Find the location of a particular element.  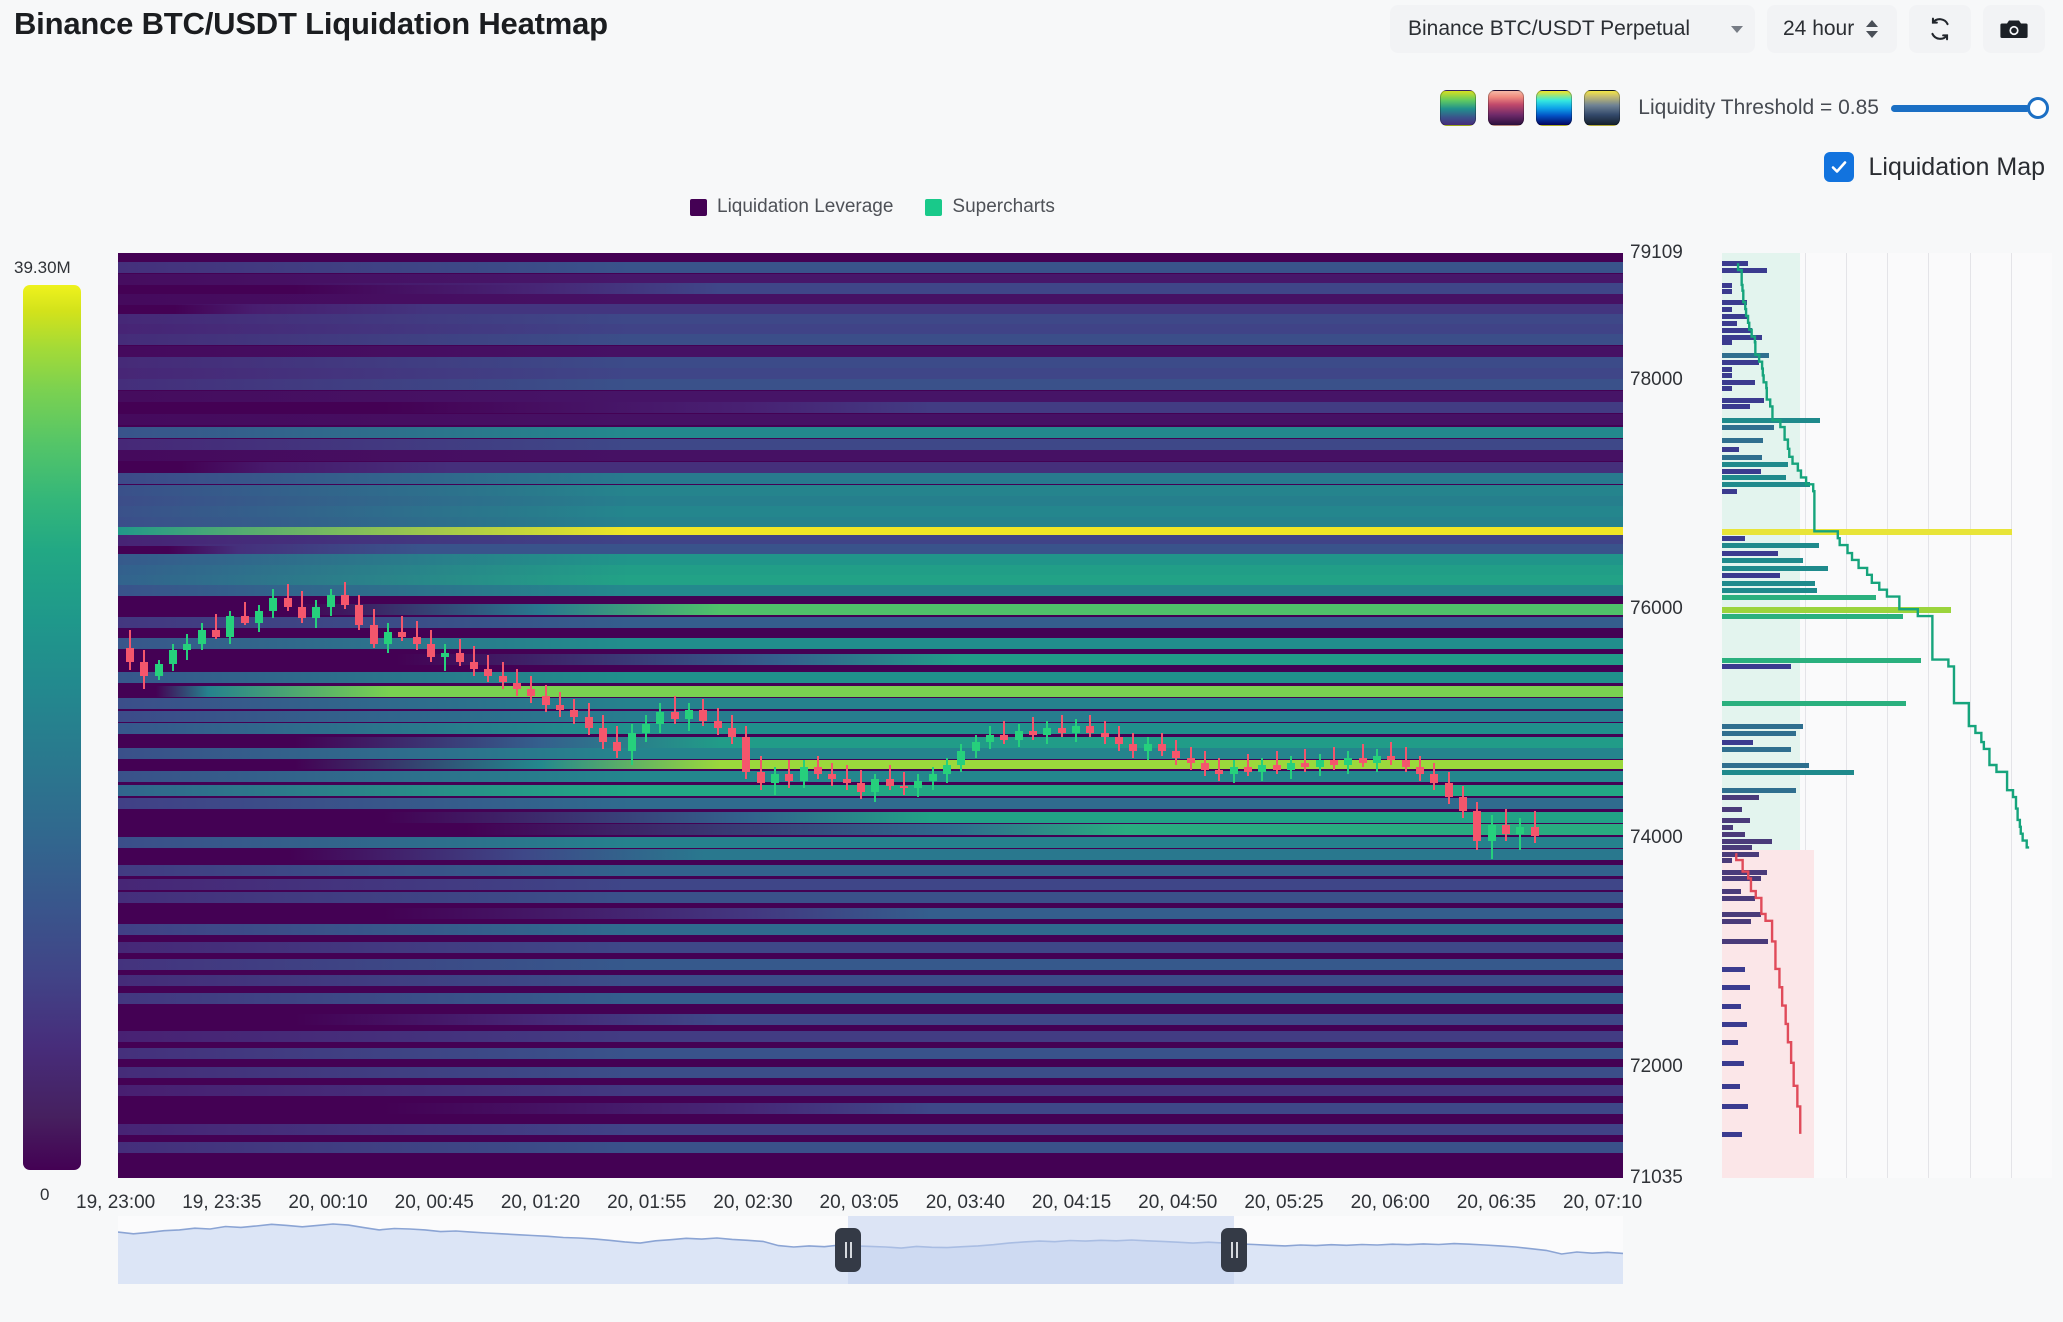

stepper-icon is located at coordinates (1872, 29).